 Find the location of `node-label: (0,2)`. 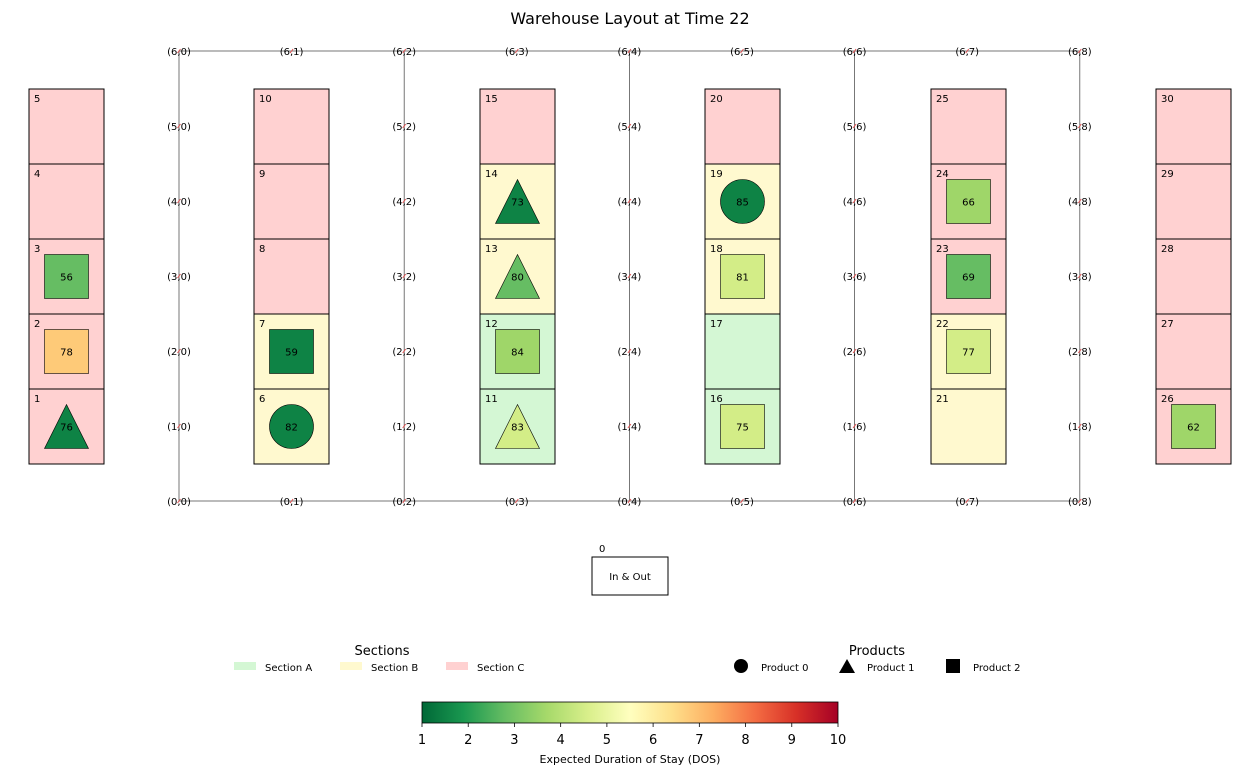

node-label: (0,2) is located at coordinates (404, 502).